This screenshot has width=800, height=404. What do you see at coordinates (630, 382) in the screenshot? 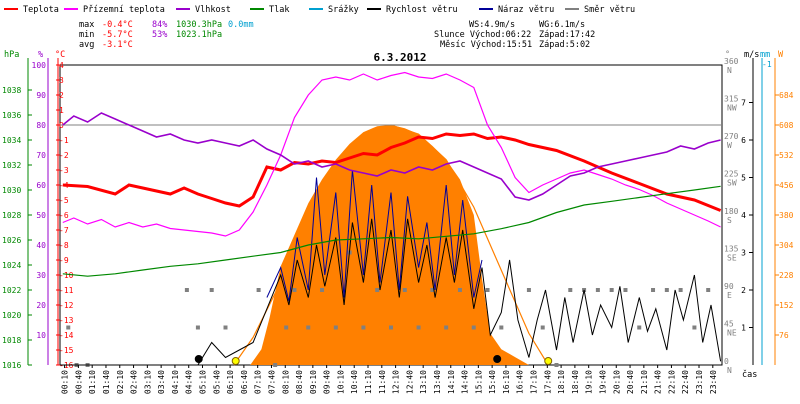
I see `x-tick-label: 20:40` at bounding box center [630, 382].